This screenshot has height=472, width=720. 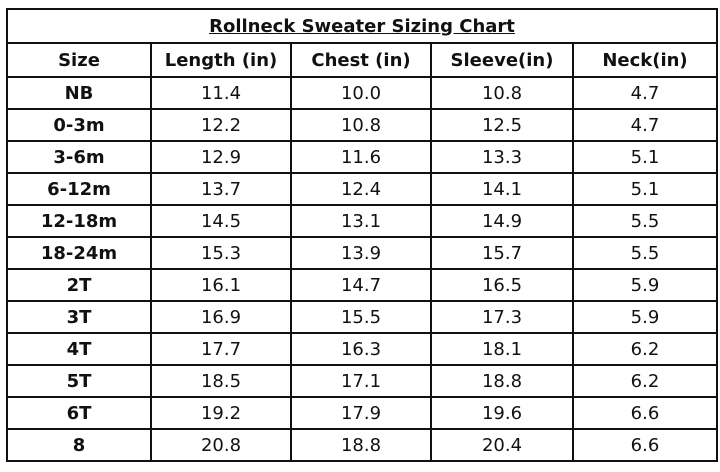 I want to click on measure-cell: 15.5, so click(x=361, y=317).